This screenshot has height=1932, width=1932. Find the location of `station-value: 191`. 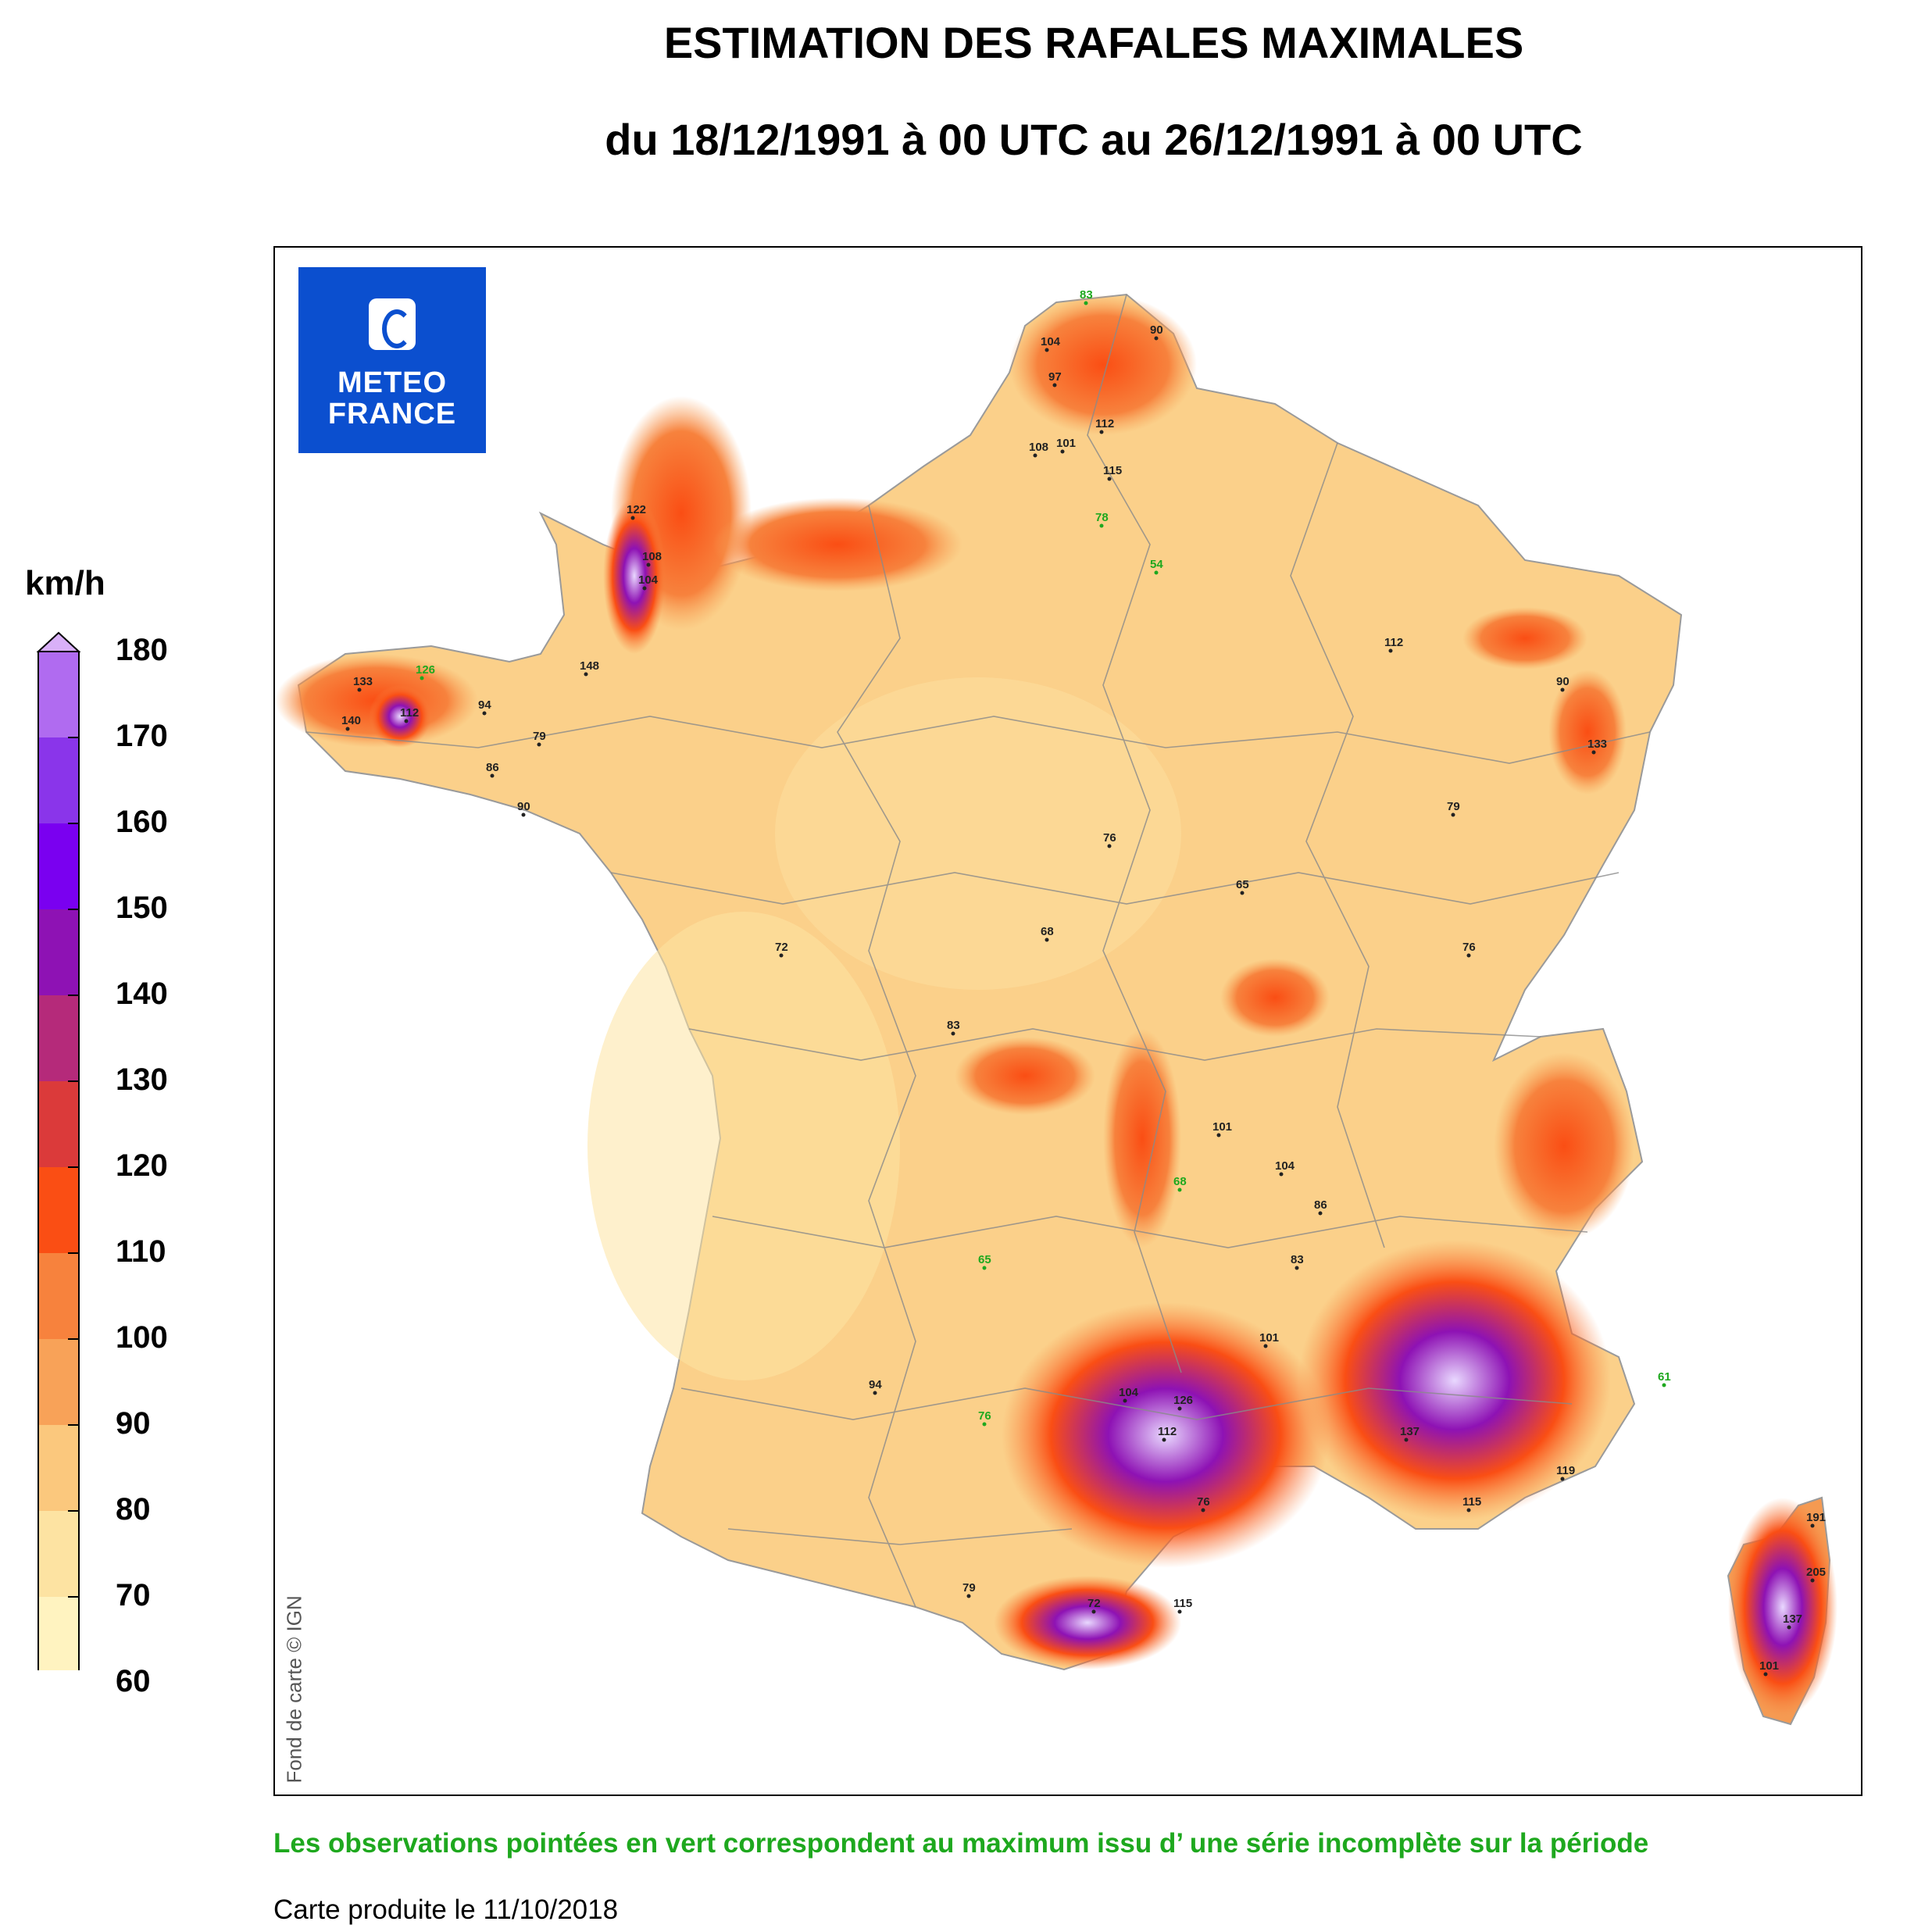

station-value: 191 is located at coordinates (1816, 1517).